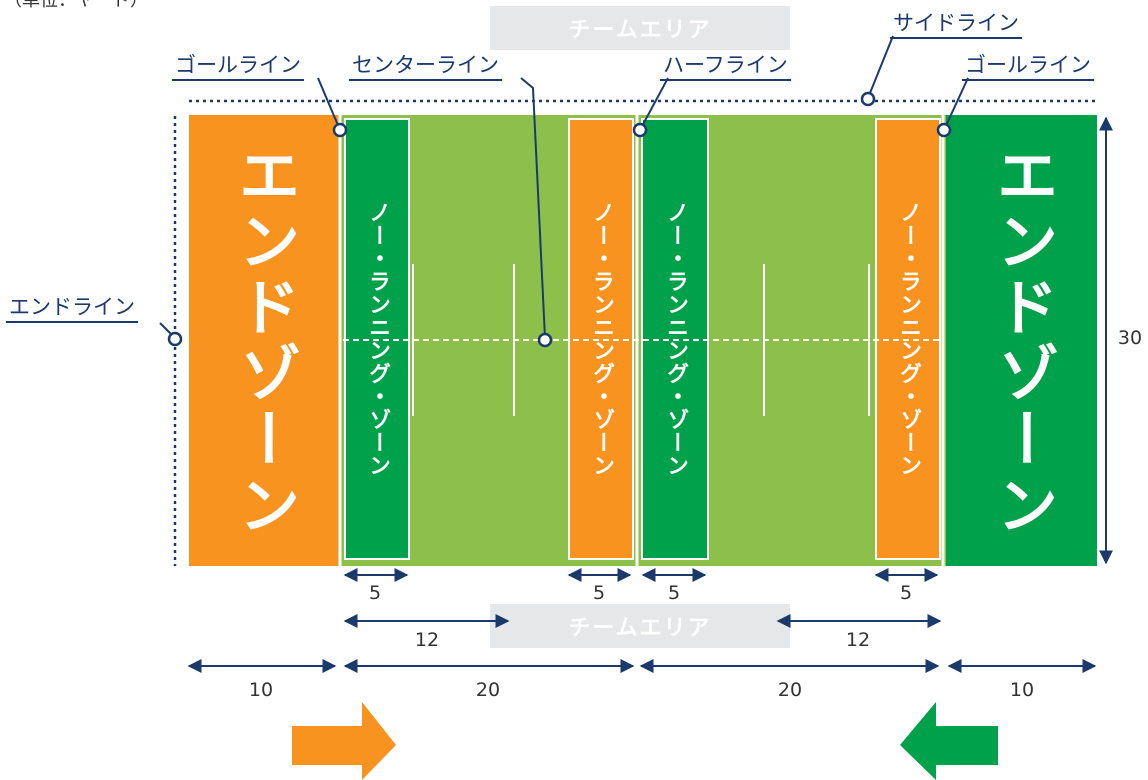 The image size is (1148, 780). Describe the element at coordinates (944, 130) in the screenshot. I see `pointer-goal-line-right` at that location.